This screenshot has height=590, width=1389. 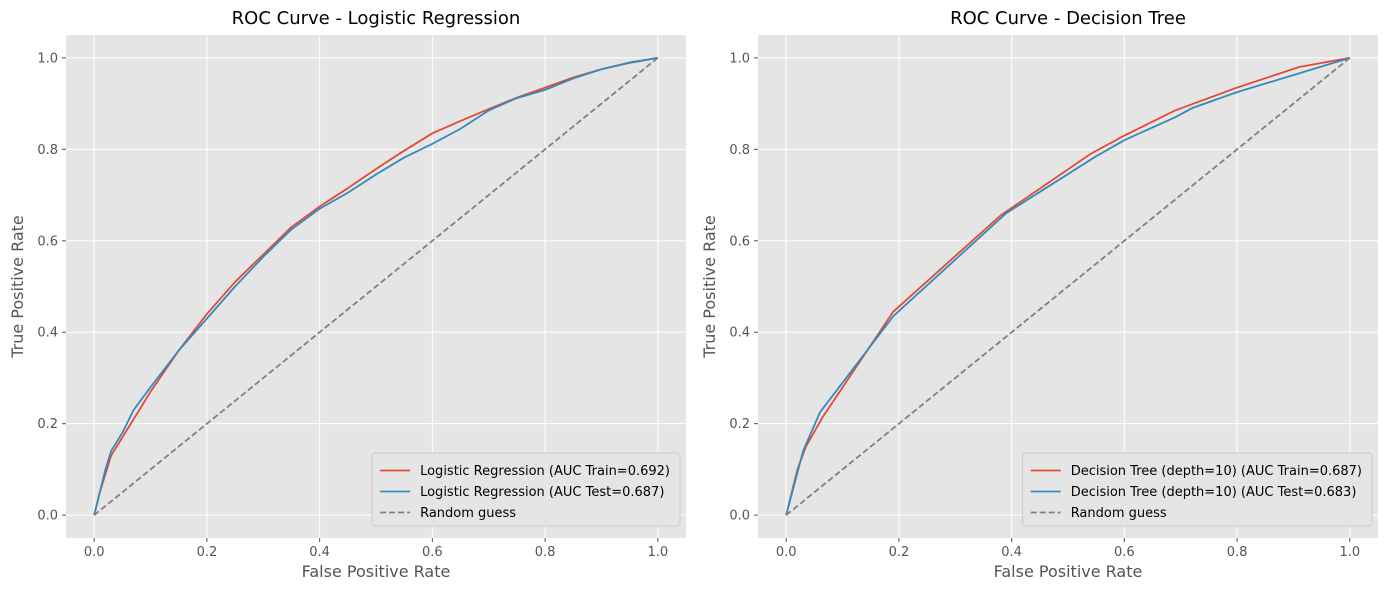 What do you see at coordinates (1068, 18) in the screenshot?
I see `chart-title: ROC Curve - Decision Tree` at bounding box center [1068, 18].